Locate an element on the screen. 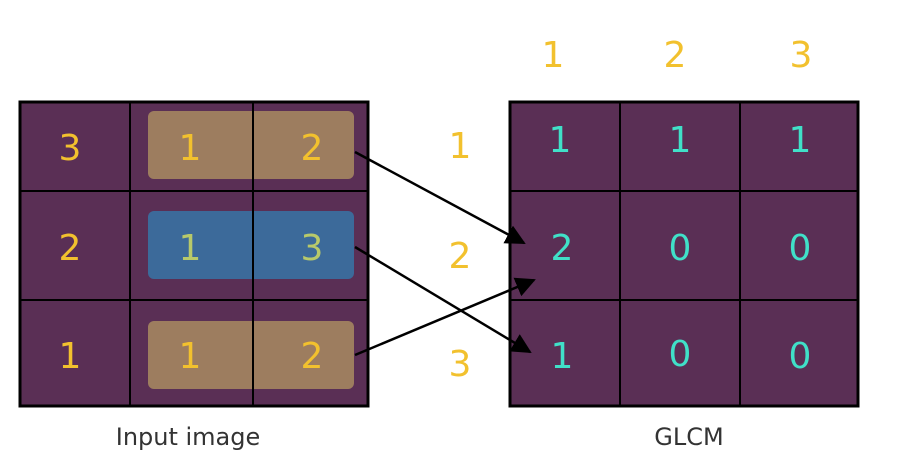 This screenshot has width=899, height=471. input-cell-r1-c1: 3 is located at coordinates (70, 148).